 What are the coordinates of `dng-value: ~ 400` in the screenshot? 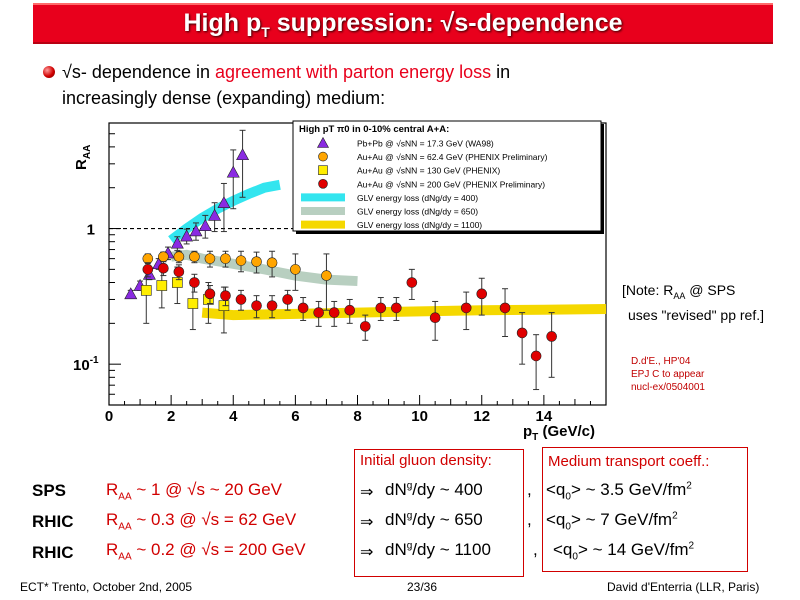 It's located at (458, 489).